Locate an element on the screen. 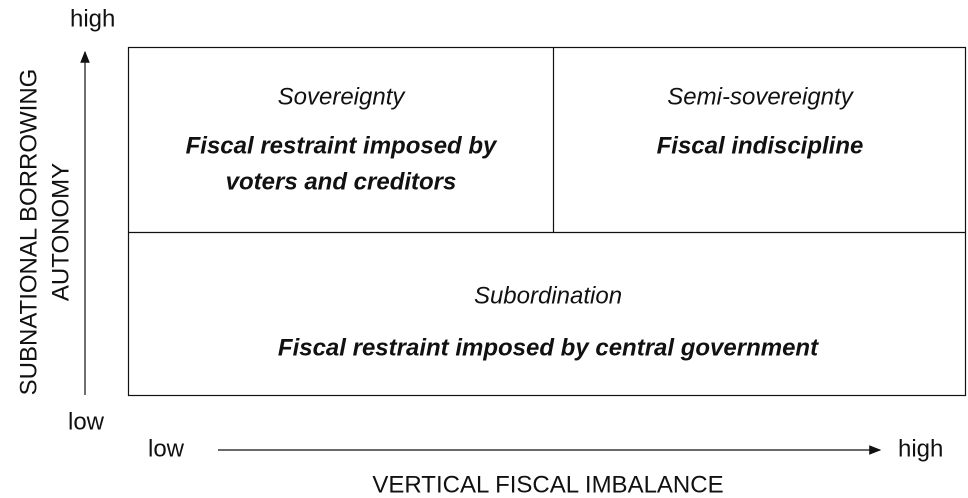 This screenshot has height=498, width=968. cell-text: voters and creditors is located at coordinates (341, 181).